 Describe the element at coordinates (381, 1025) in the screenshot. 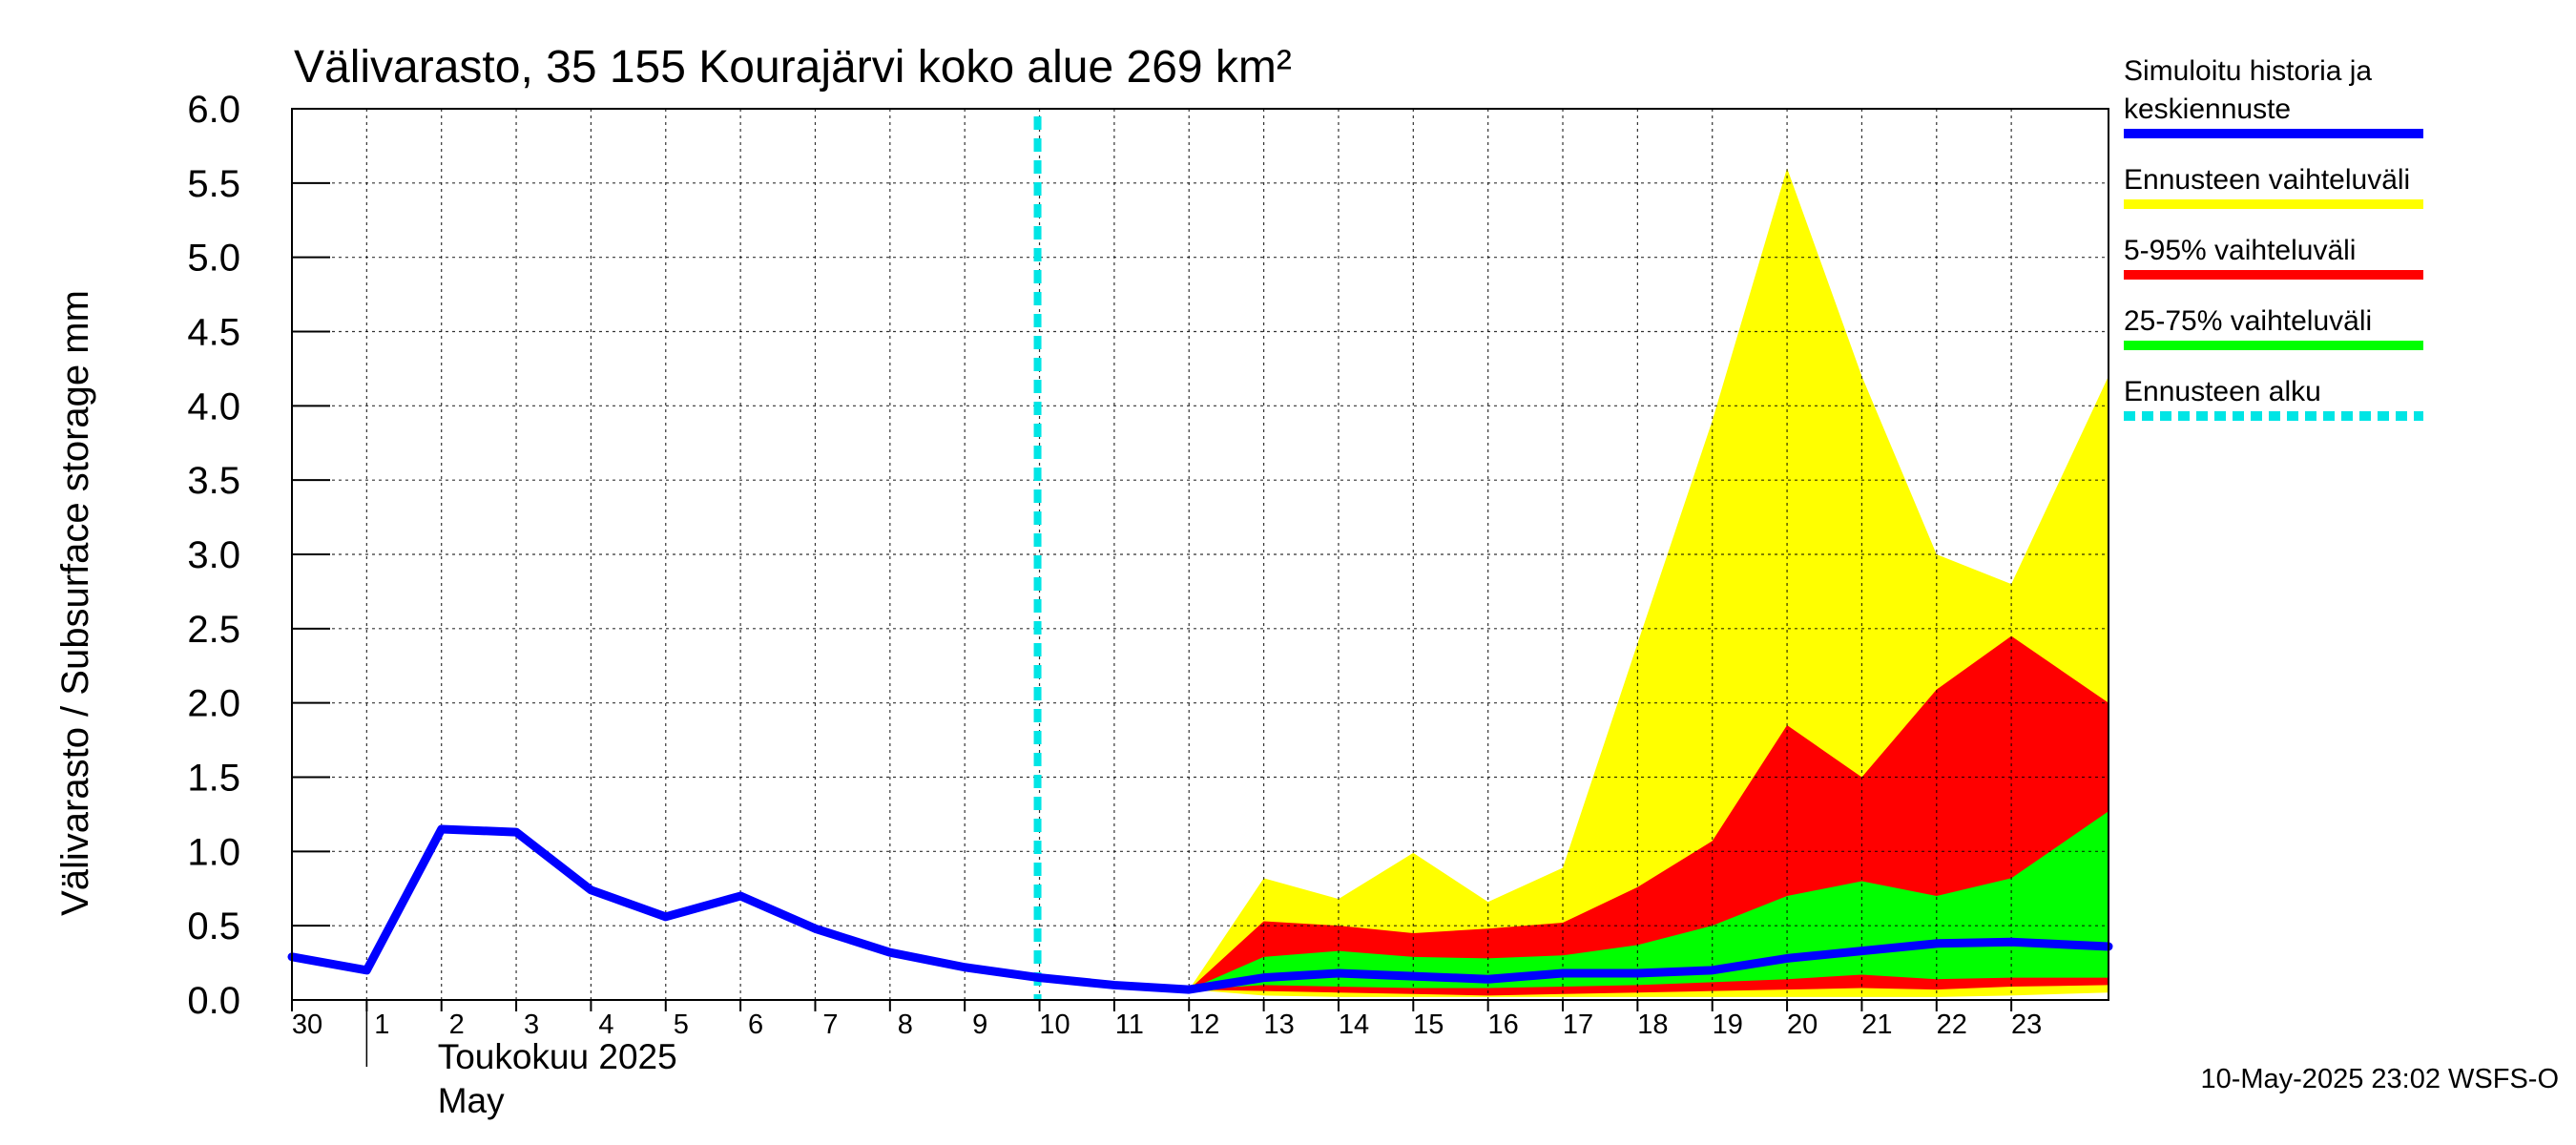

I see `x-tick-label: 1` at that location.